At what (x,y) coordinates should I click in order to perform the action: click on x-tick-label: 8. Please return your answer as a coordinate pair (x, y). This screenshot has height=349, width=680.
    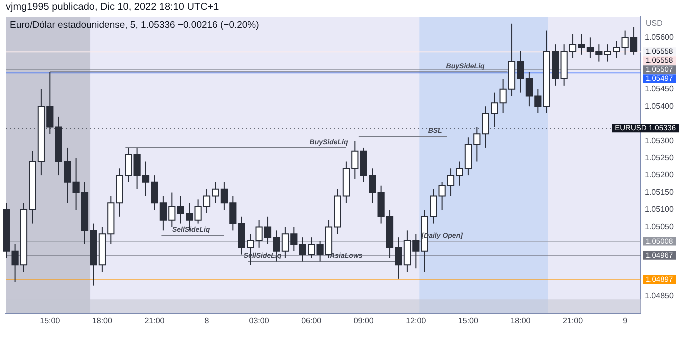
    Looking at the image, I should click on (207, 321).